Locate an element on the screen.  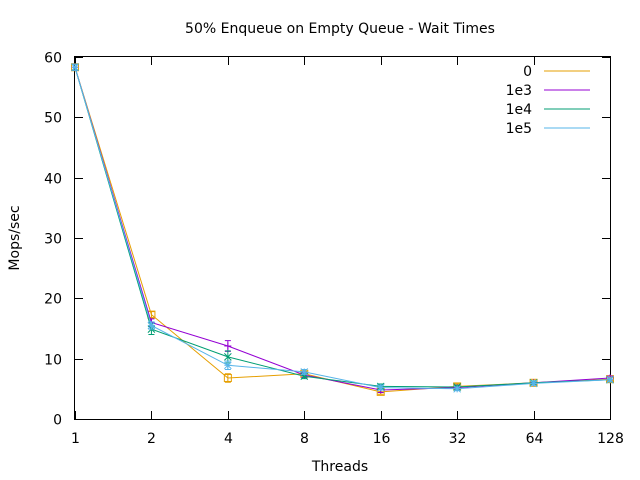
y-tick-label: 60 is located at coordinates (53, 59).